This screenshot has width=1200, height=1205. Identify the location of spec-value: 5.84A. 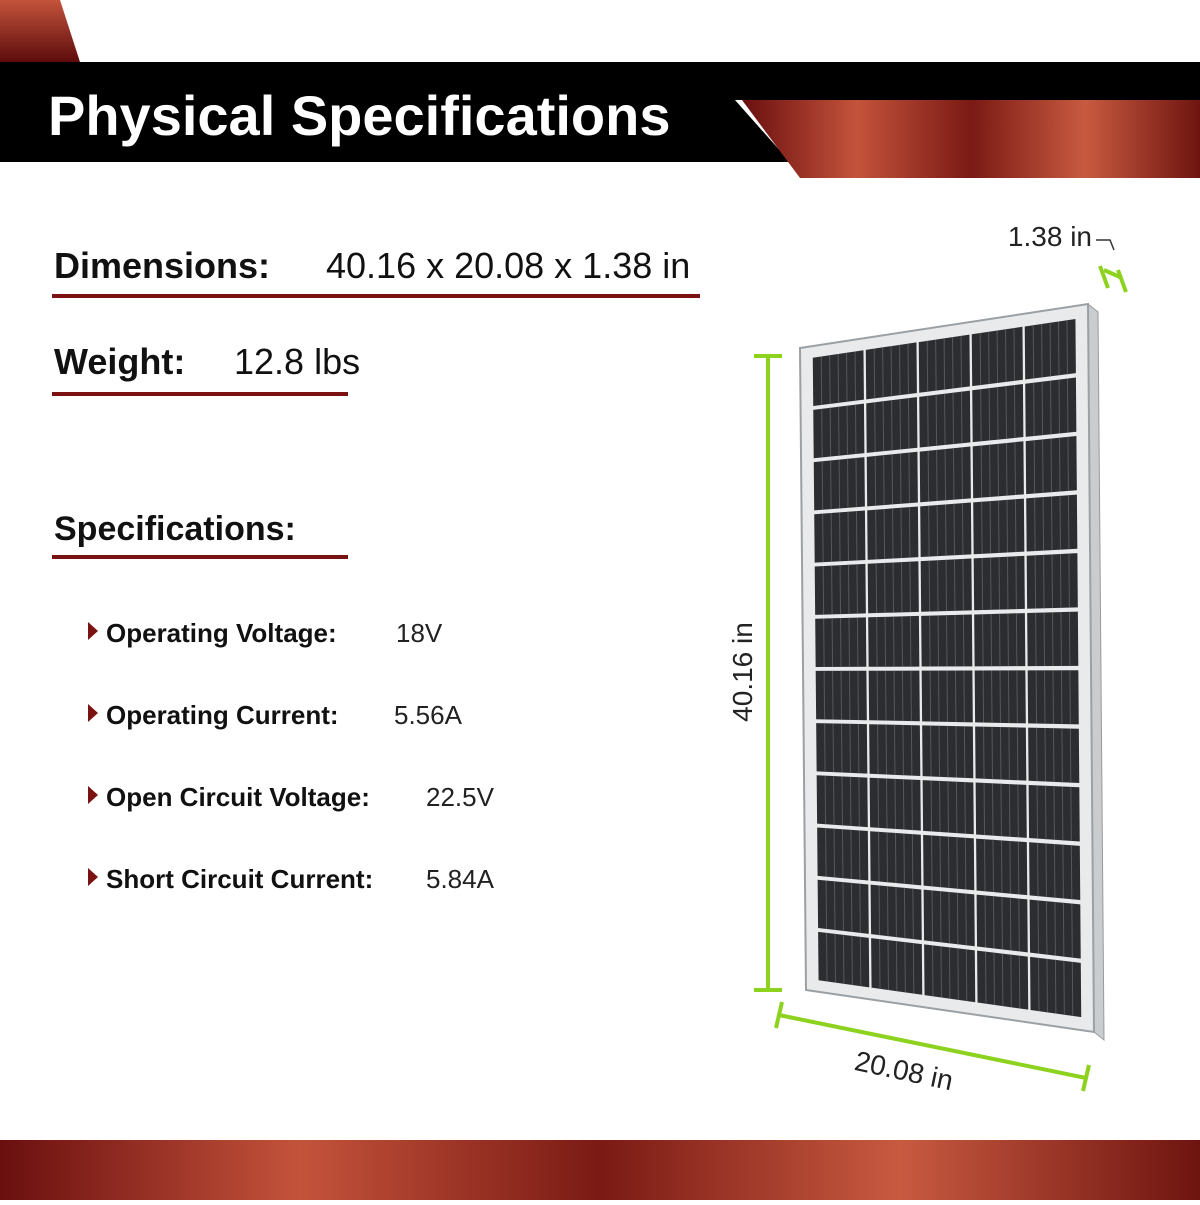
(460, 879).